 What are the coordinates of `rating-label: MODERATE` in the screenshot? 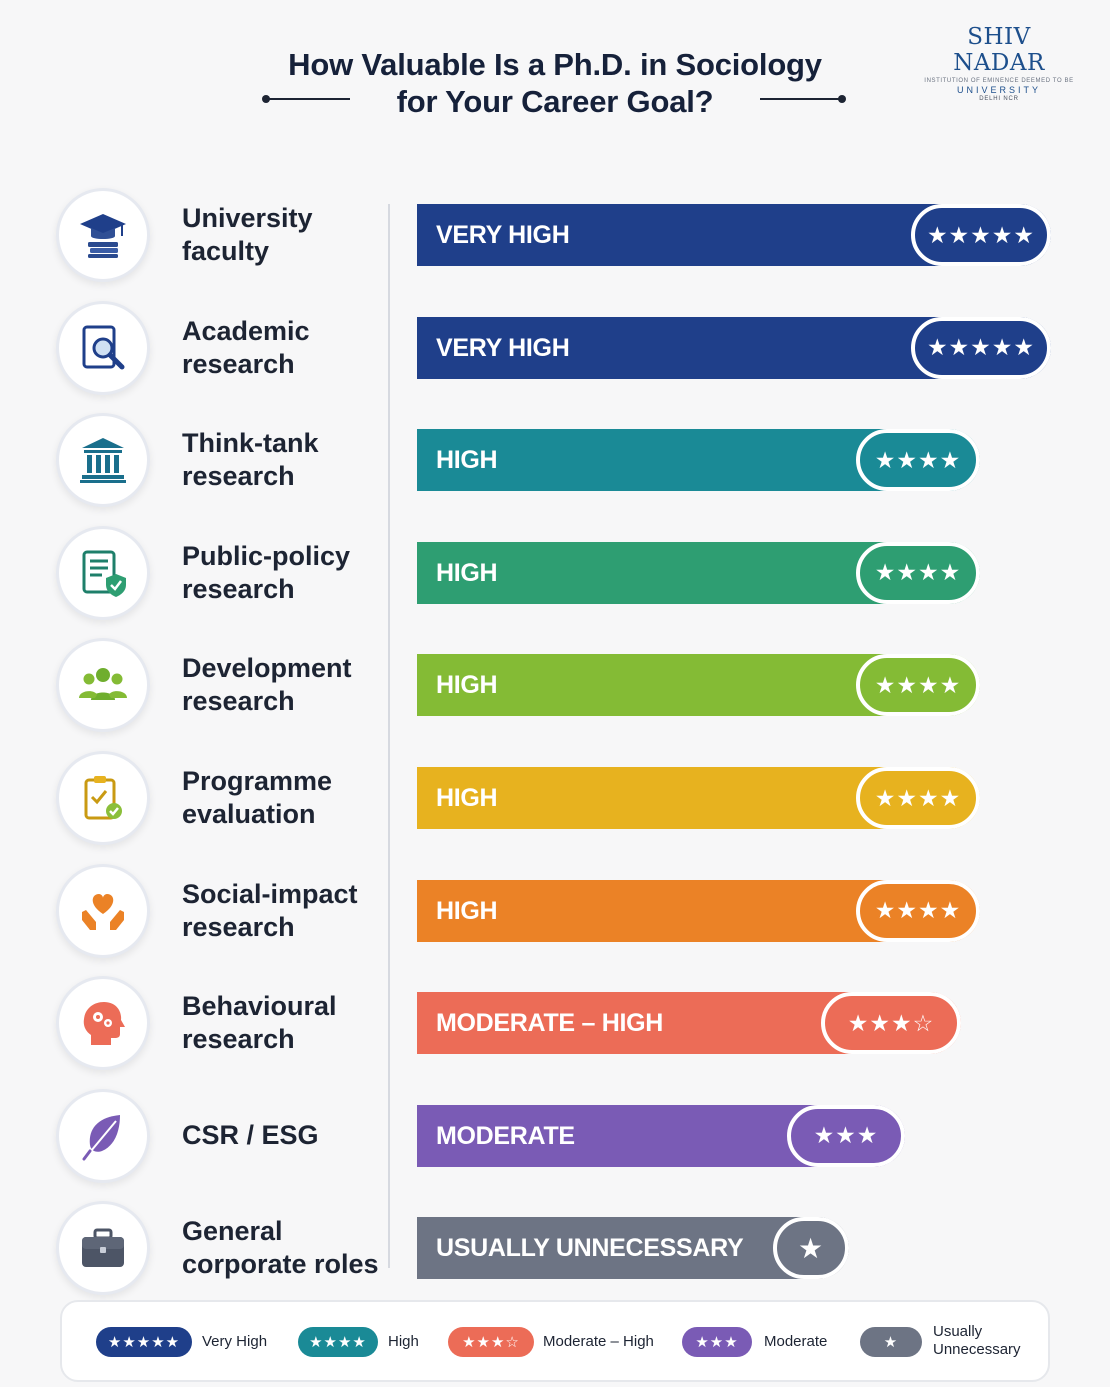 It's located at (505, 1135).